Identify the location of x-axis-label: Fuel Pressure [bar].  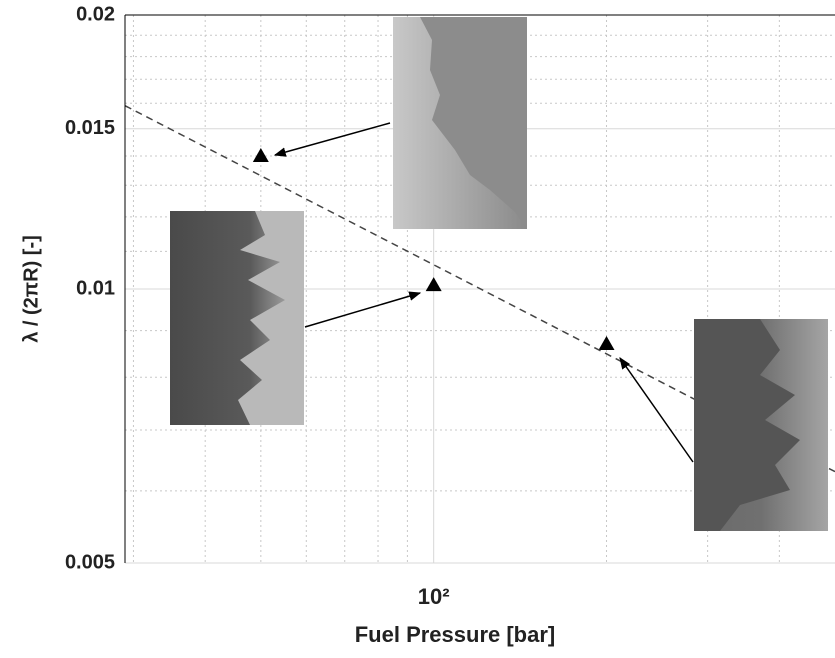
(455, 634).